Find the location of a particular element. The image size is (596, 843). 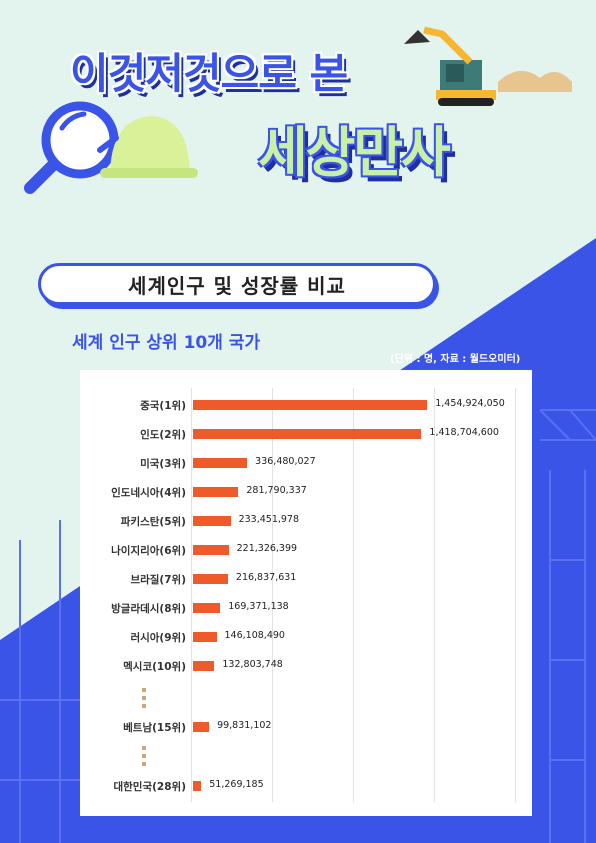

section-title: 세계인구 및 성장률 비교 is located at coordinates (237, 285).